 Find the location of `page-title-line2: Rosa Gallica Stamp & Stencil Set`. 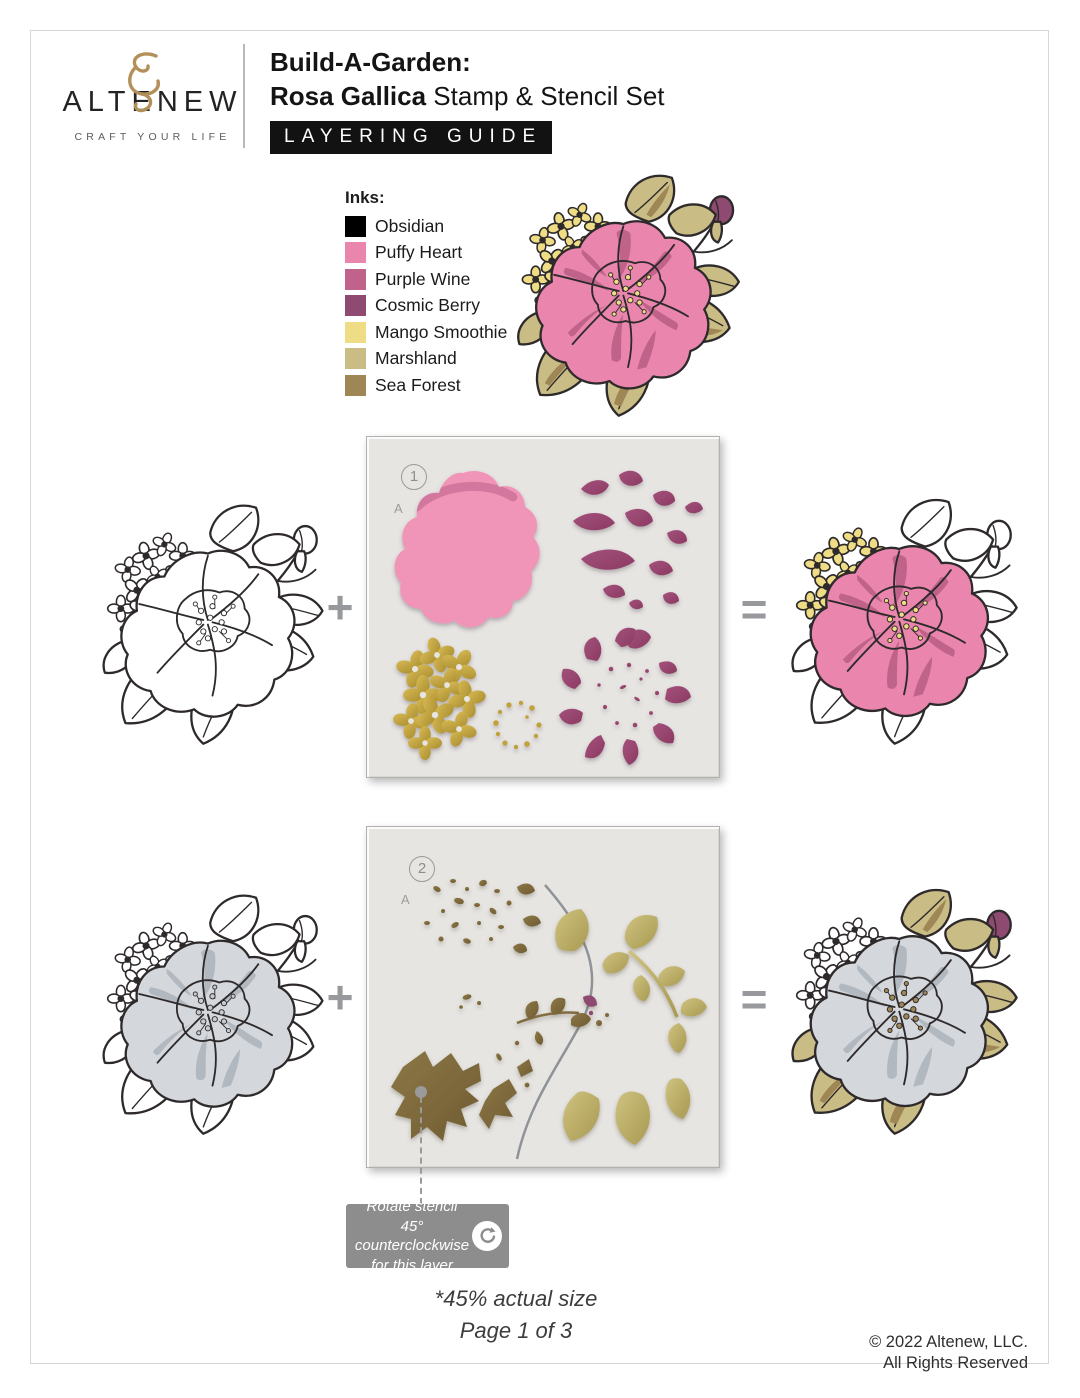

page-title-line2: Rosa Gallica Stamp & Stencil Set is located at coordinates (467, 96).